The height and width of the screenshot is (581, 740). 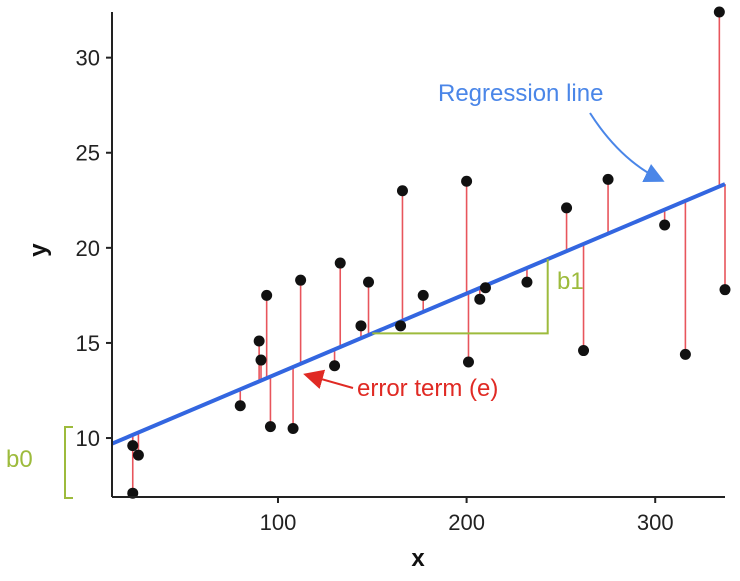 What do you see at coordinates (627, 147) in the screenshot?
I see `regression-annotation-arrow` at bounding box center [627, 147].